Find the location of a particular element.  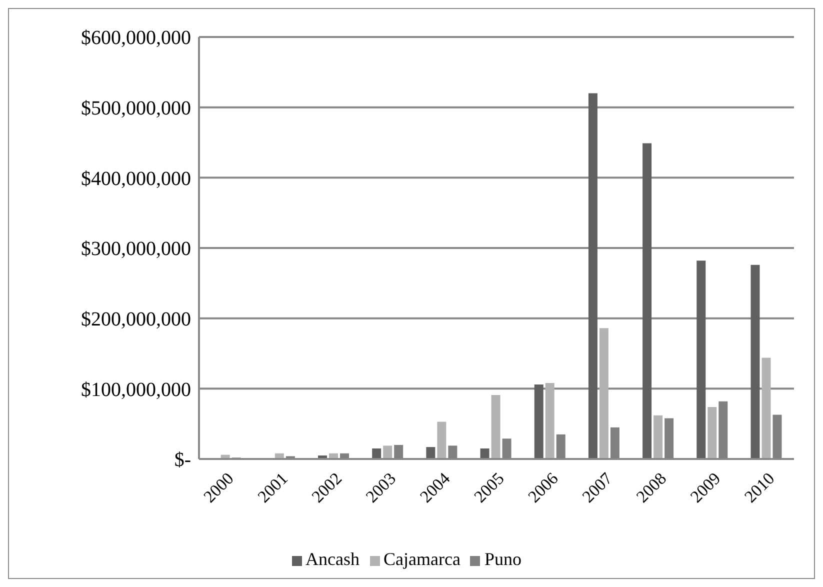

y-tick-label: $200,000,000 is located at coordinates (136, 319).